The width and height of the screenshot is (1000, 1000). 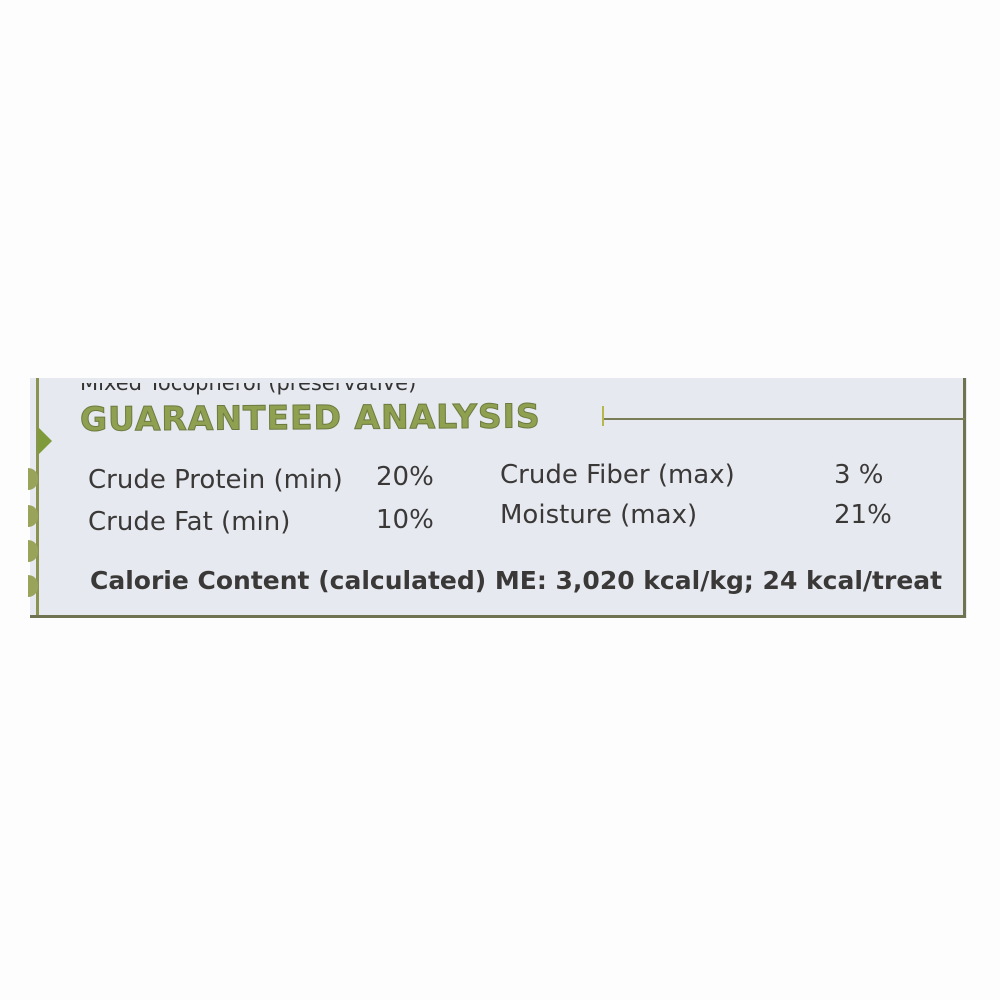 I want to click on bottom-border, so click(x=498, y=616).